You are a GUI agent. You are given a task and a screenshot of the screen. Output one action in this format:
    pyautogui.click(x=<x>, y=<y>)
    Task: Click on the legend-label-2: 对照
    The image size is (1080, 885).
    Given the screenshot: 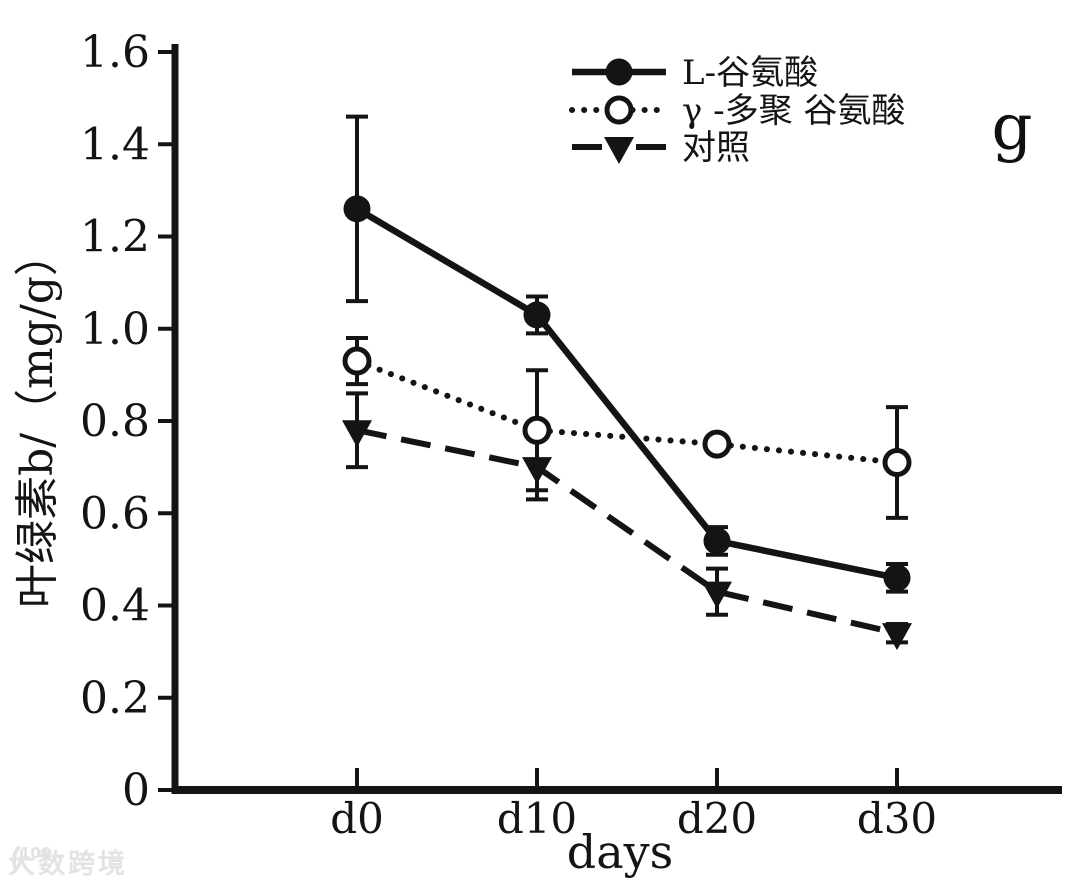 What is the action you would take?
    pyautogui.click(x=716, y=148)
    